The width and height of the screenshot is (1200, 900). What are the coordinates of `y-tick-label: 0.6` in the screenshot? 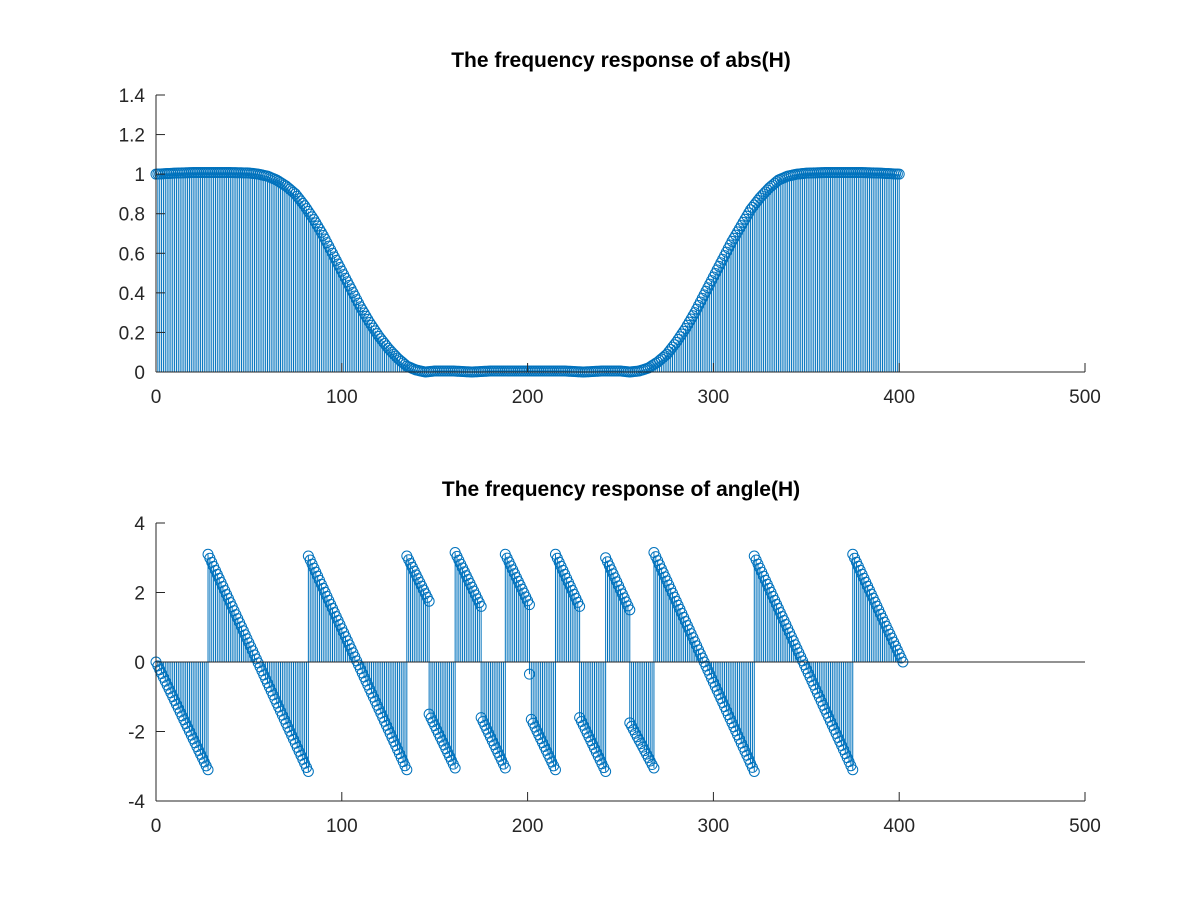 It's located at (132, 254).